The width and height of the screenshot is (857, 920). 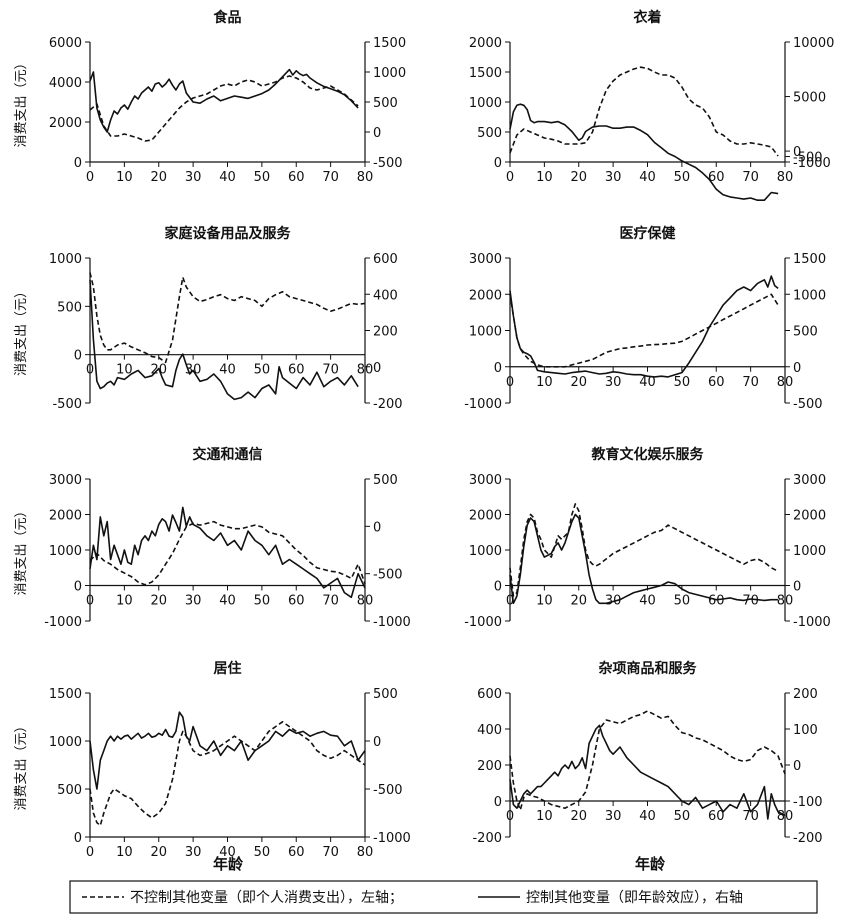 I want to click on right-y-tick-label: 1000, so click(x=809, y=295).